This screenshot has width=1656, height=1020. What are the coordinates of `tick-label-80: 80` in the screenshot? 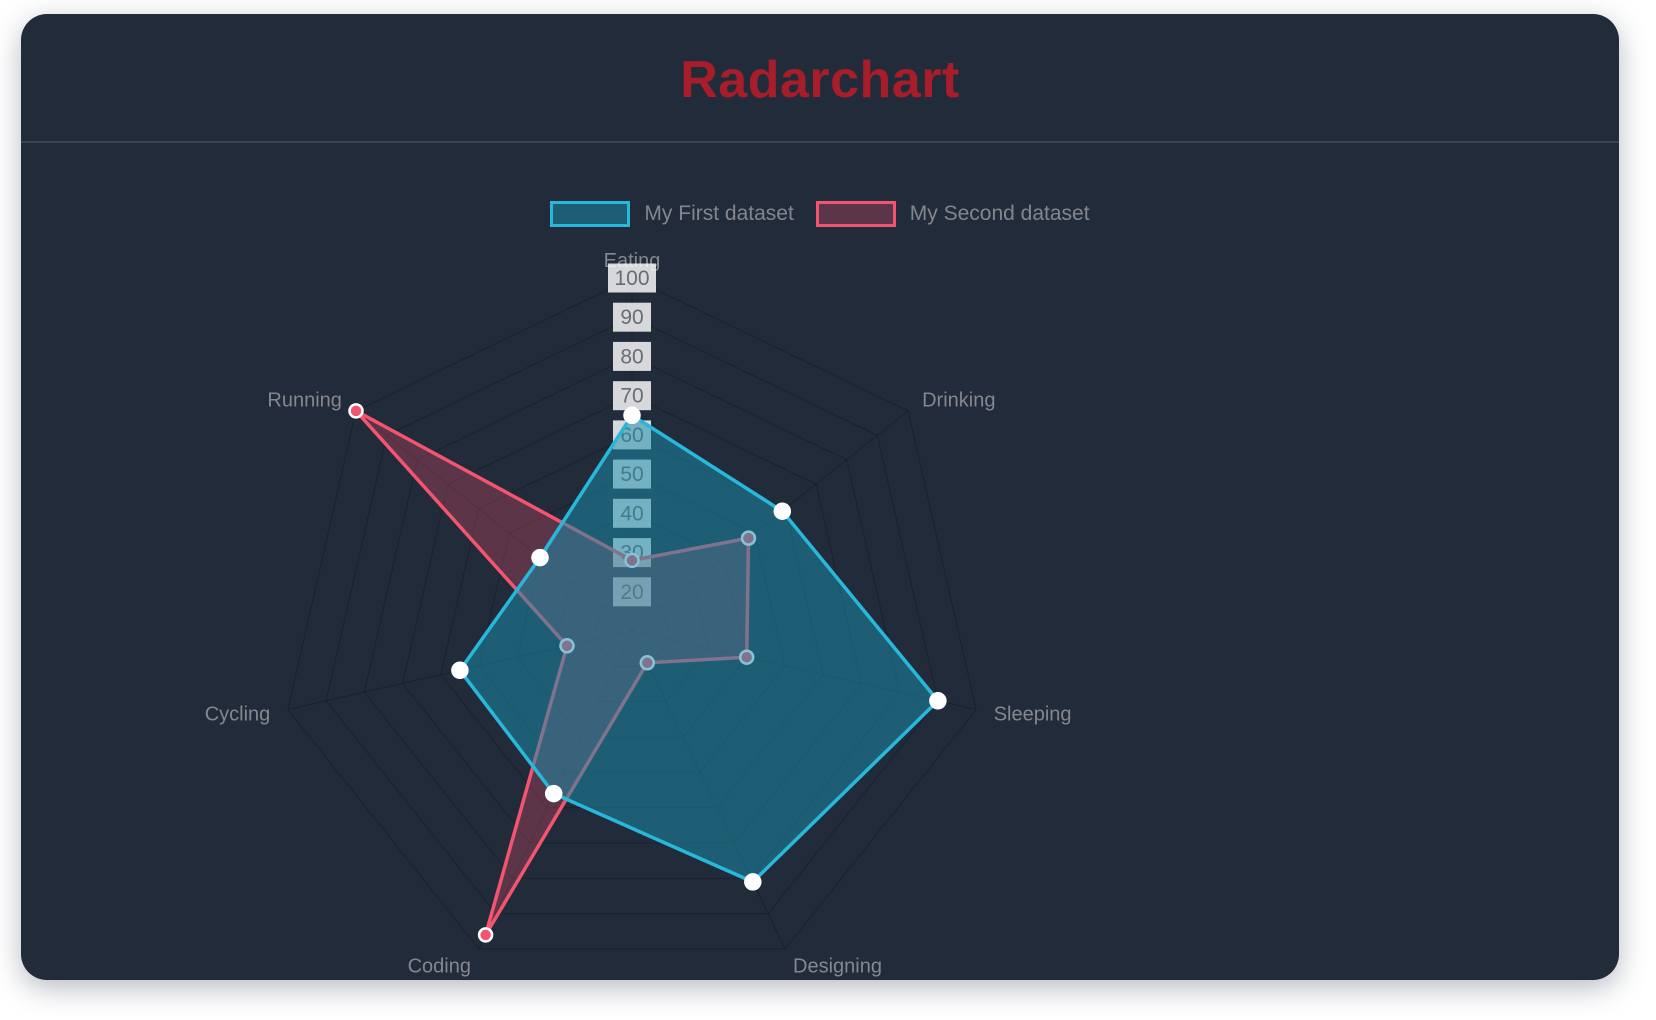 It's located at (631, 356).